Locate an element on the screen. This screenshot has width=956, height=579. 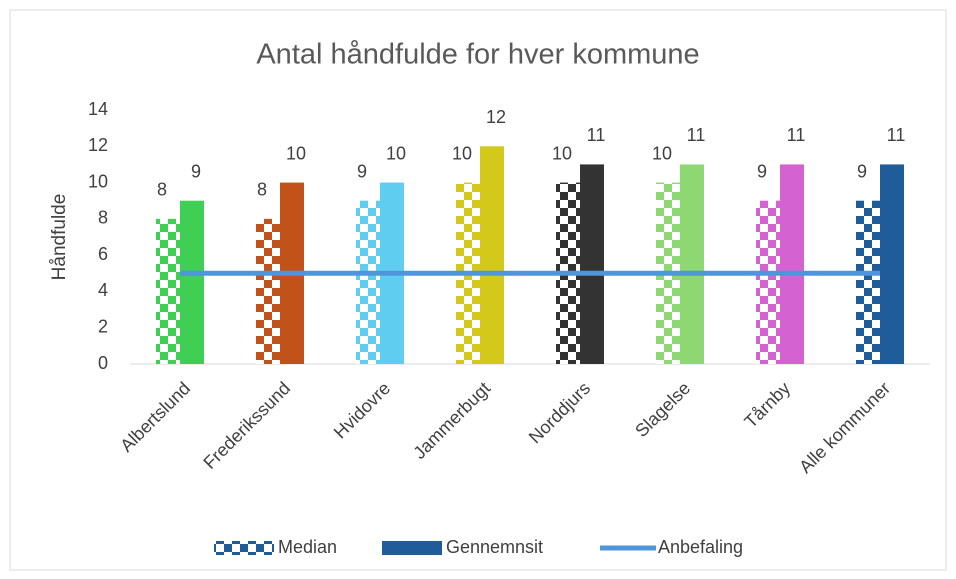
y-tick-label: 14 is located at coordinates (98, 109).